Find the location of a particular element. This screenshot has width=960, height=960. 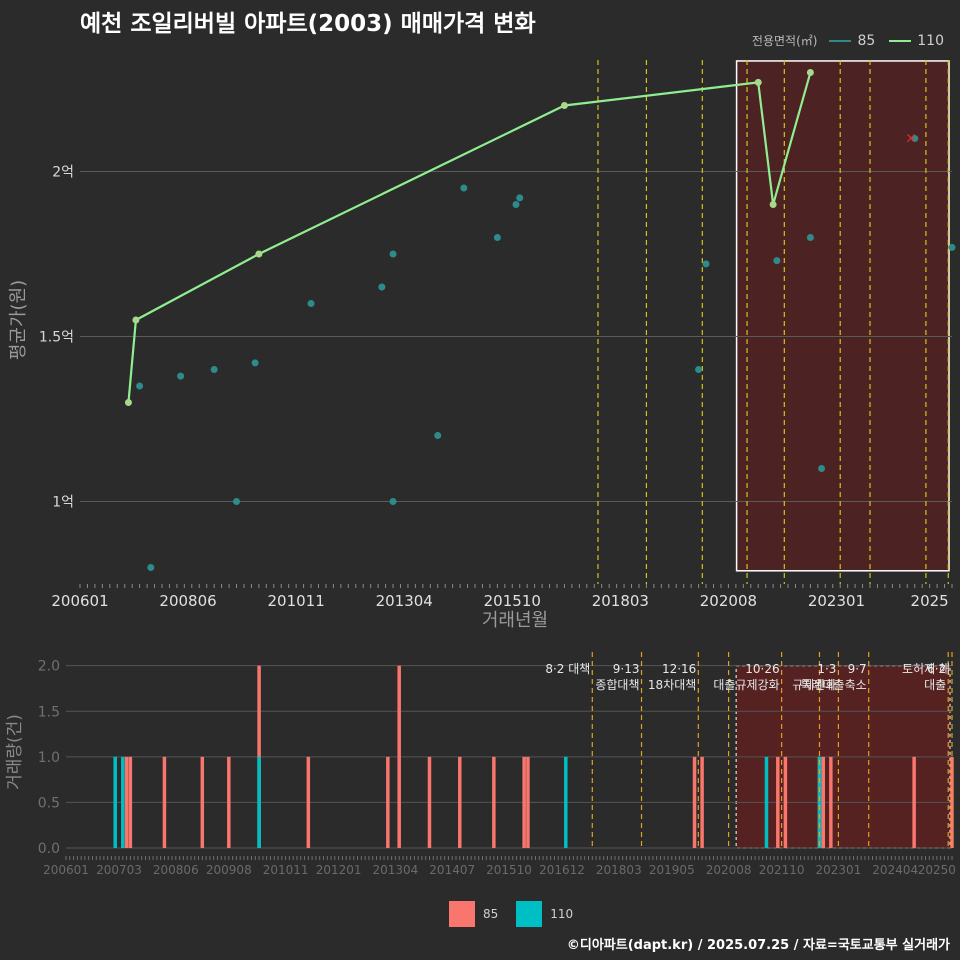

highlight-box is located at coordinates (842, 316).